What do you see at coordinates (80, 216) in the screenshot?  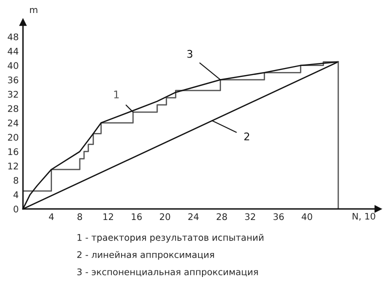 I see `x-tick-label: 8` at bounding box center [80, 216].